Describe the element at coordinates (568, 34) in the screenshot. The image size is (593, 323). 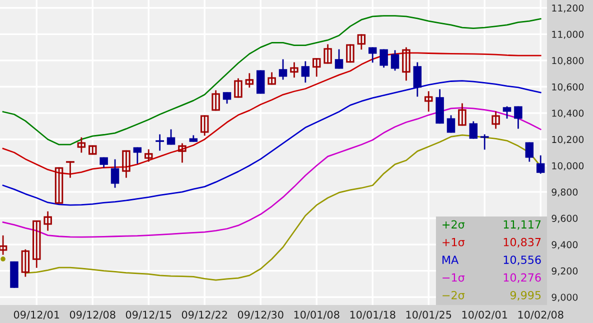
I see `y-tick-label: 11,000` at that location.